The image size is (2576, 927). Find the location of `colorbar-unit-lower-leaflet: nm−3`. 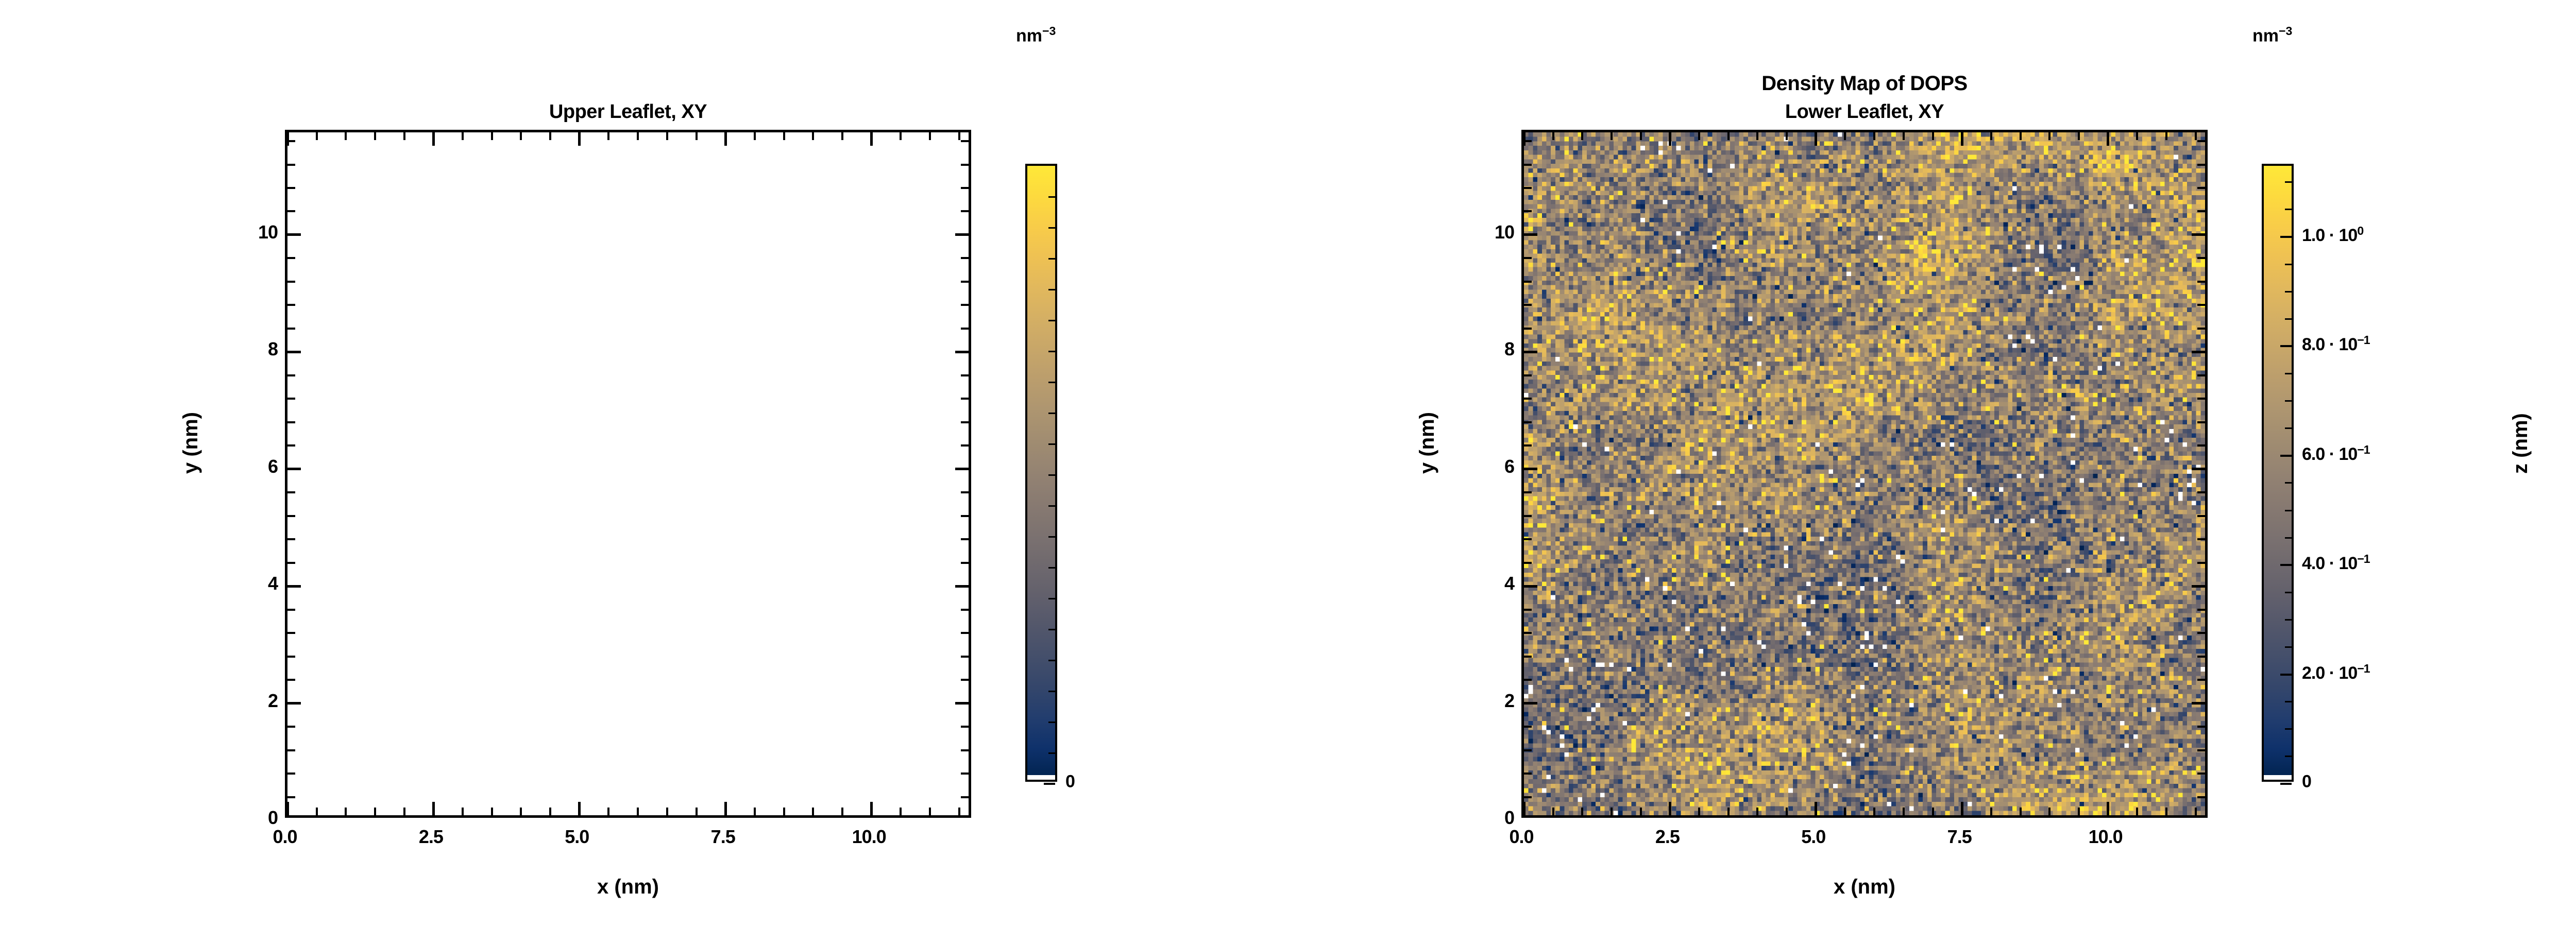

colorbar-unit-lower-leaflet: nm−3 is located at coordinates (2272, 35).